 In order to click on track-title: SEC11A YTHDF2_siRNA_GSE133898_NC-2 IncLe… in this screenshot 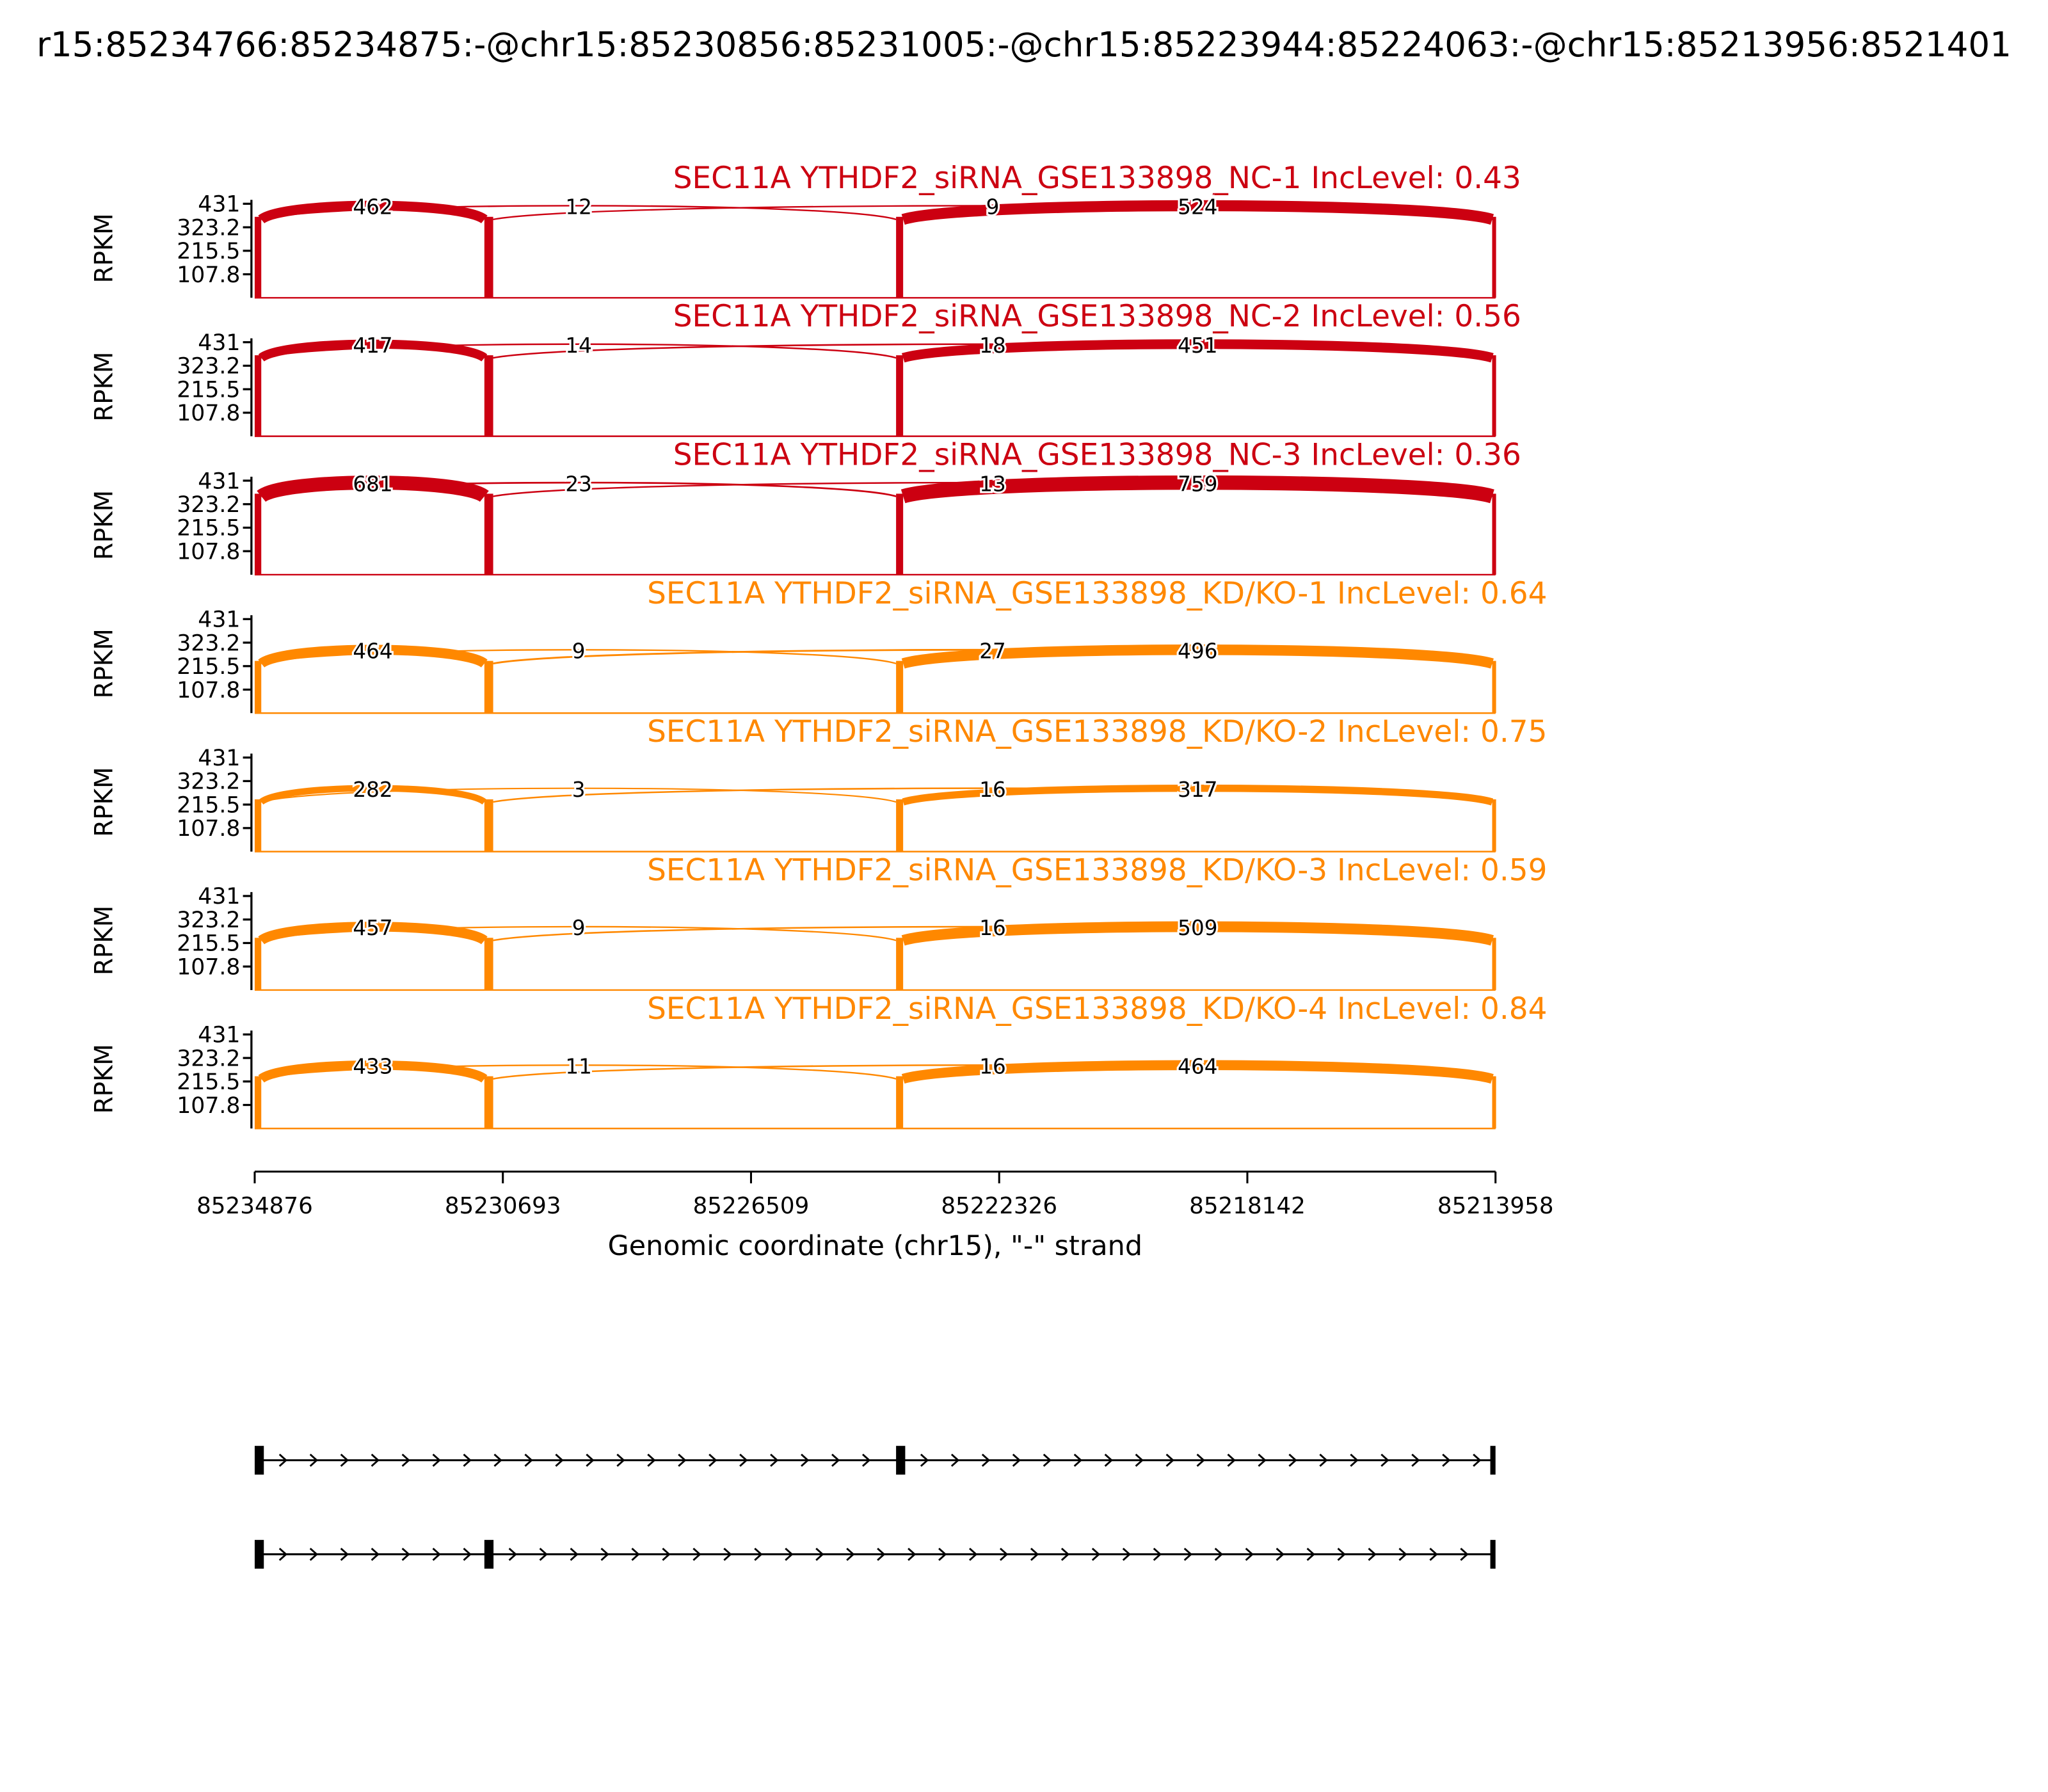, I will do `click(1097, 316)`.